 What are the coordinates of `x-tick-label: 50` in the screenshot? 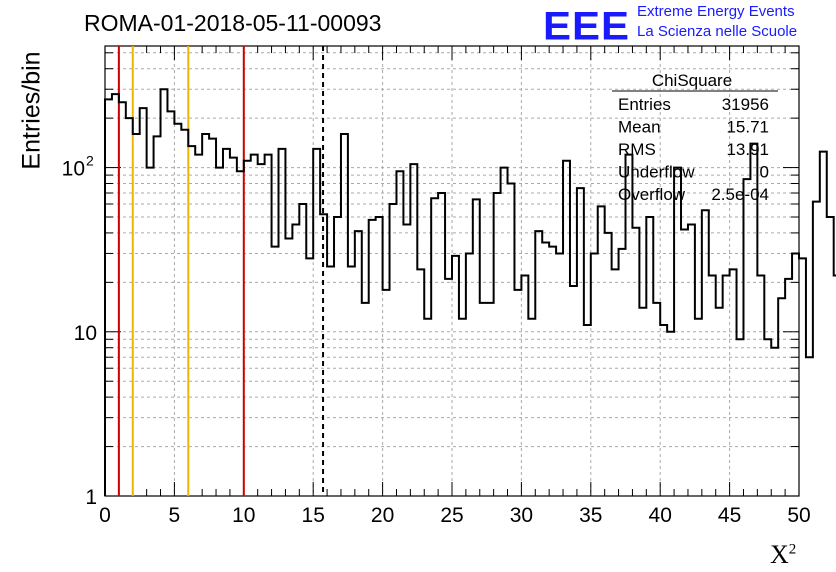 It's located at (798, 515).